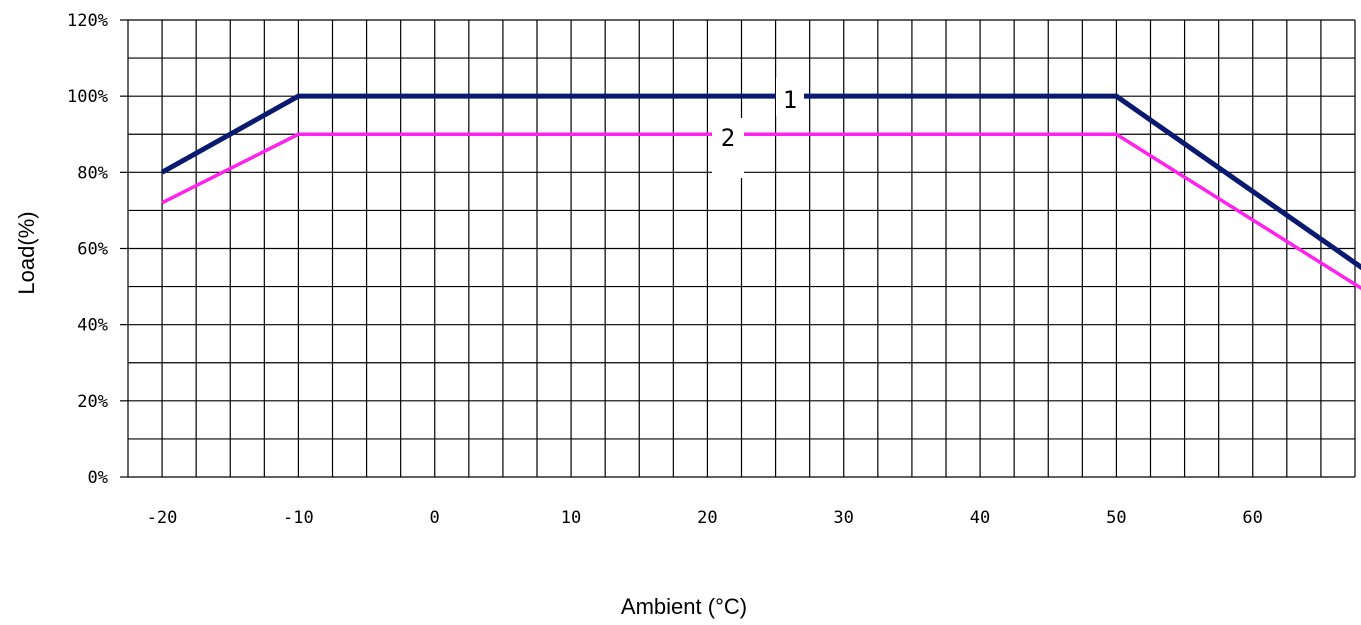 The width and height of the screenshot is (1361, 625). What do you see at coordinates (435, 518) in the screenshot?
I see `x-tick-label: 0` at bounding box center [435, 518].